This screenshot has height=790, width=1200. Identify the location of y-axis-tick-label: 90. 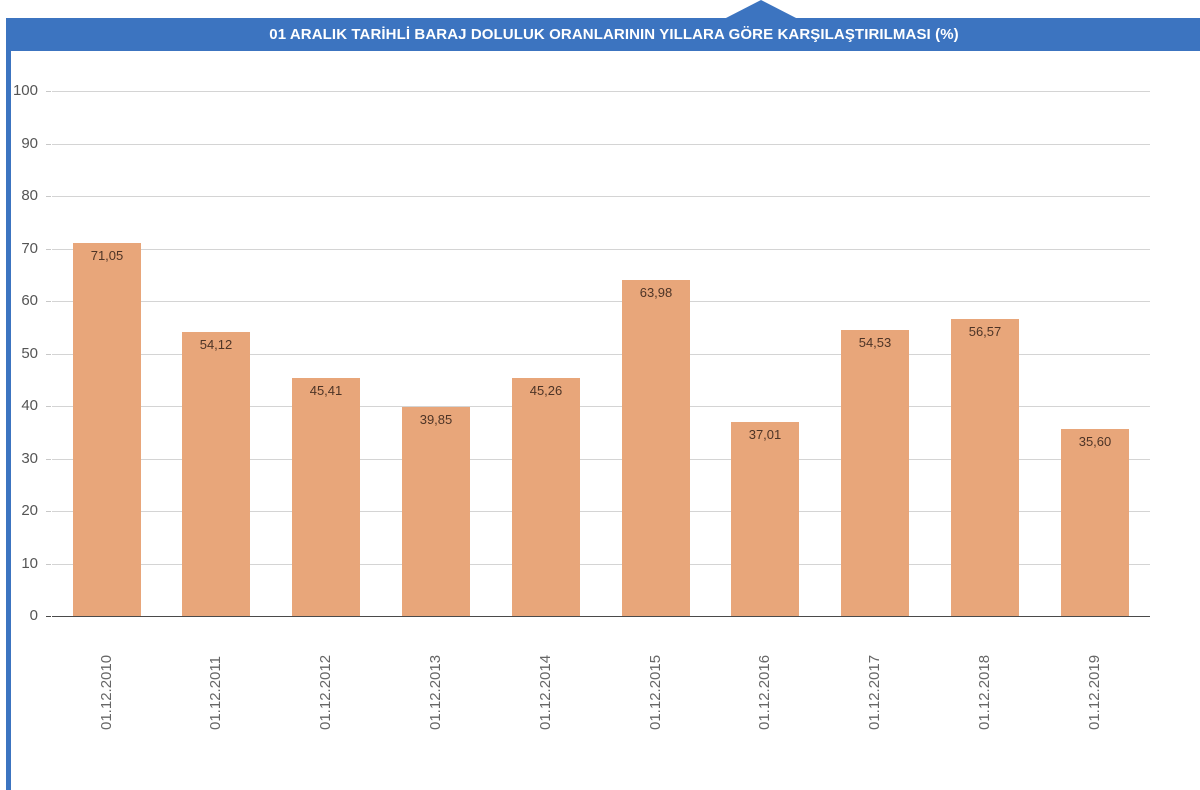
(29, 143).